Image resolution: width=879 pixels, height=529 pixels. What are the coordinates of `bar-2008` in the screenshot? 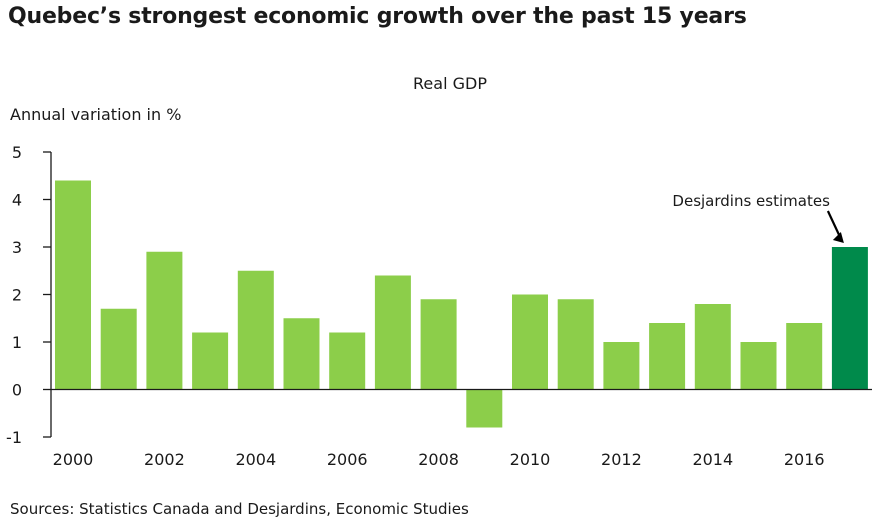 It's located at (438, 344).